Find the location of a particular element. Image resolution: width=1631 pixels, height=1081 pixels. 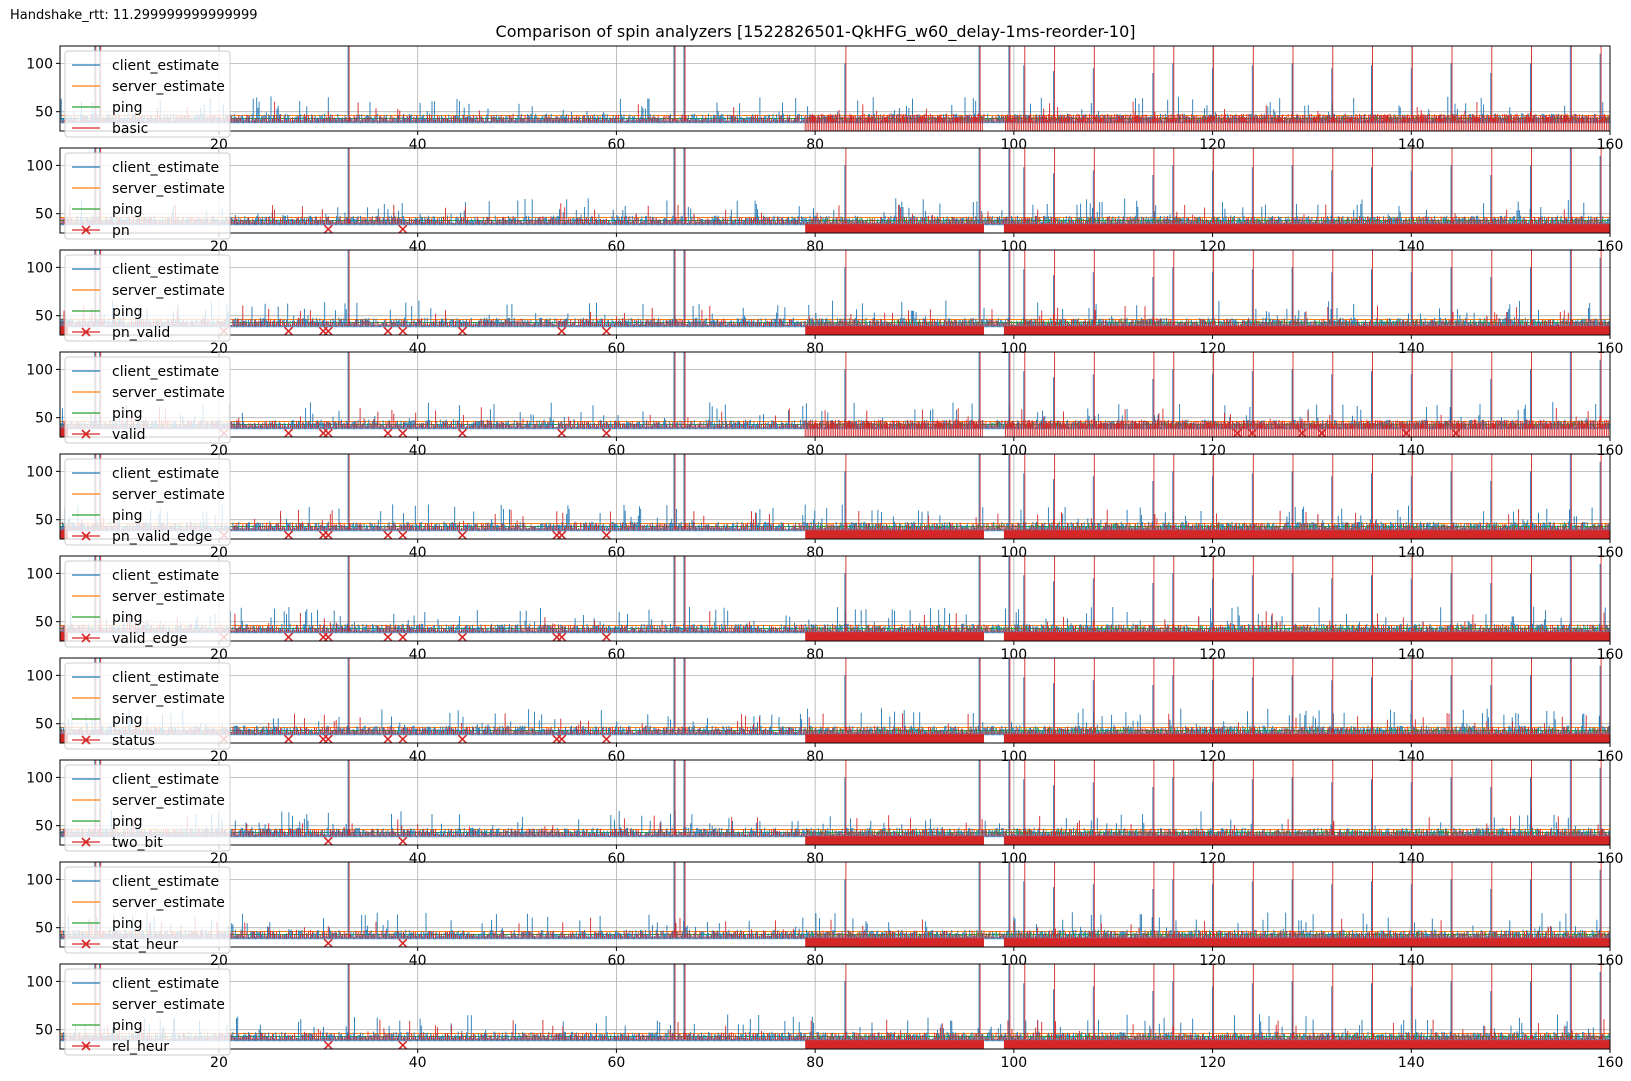

status-legend-label: status is located at coordinates (133, 741).